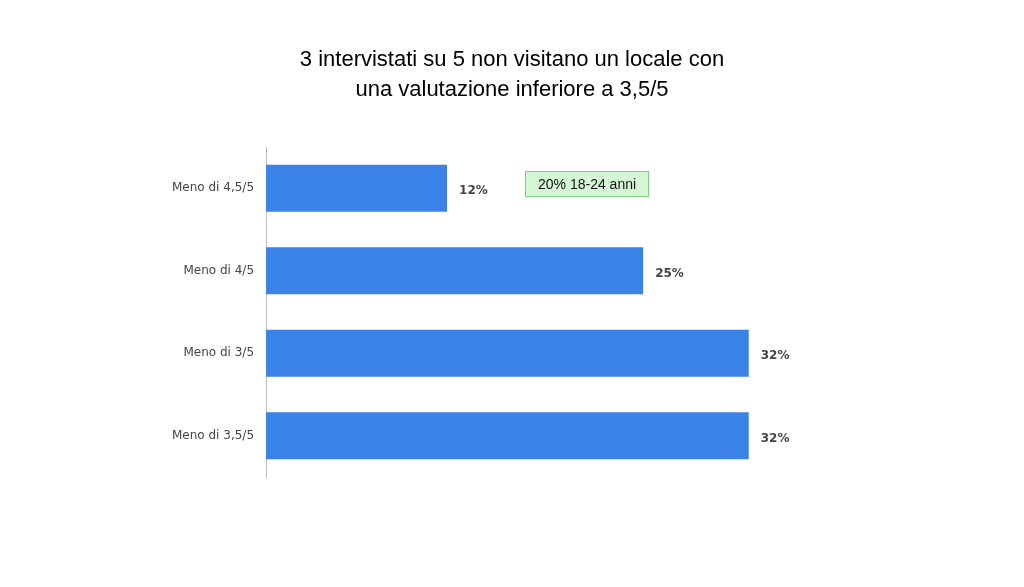 The image size is (1024, 587). I want to click on chart-title: 3 intervistati su 5 non visitano un locale con una valutazione inferiore a 3,5/5, so click(512, 74).